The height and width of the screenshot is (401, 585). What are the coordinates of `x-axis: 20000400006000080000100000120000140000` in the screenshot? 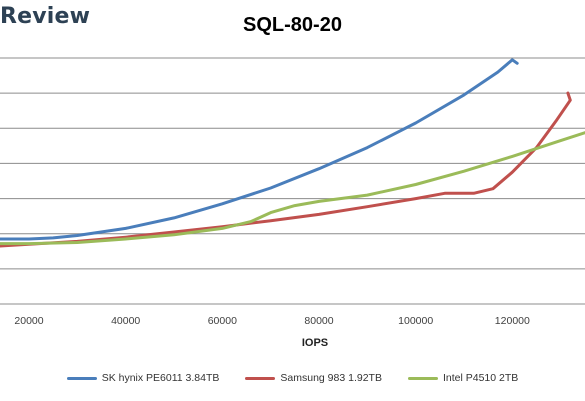 It's located at (292, 315).